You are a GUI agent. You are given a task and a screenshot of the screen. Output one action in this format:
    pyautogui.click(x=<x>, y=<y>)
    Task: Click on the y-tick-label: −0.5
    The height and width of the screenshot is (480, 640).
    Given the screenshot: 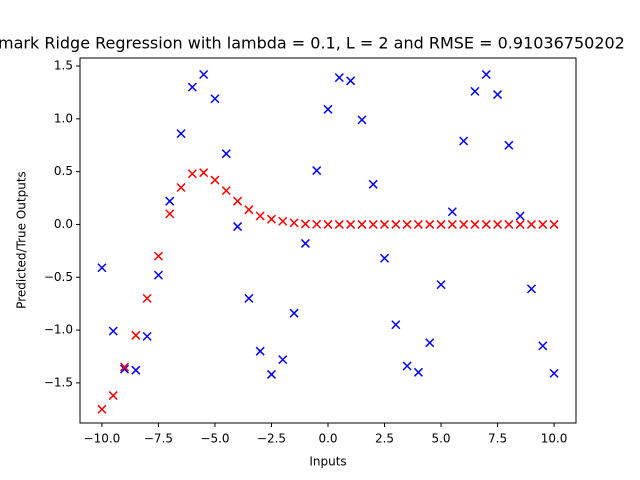 What is the action you would take?
    pyautogui.click(x=58, y=277)
    